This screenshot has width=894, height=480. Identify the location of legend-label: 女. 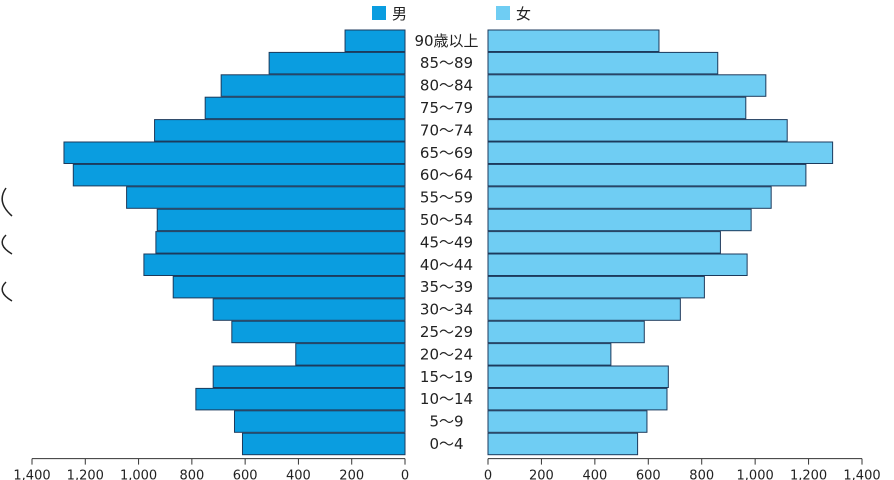
(523, 14).